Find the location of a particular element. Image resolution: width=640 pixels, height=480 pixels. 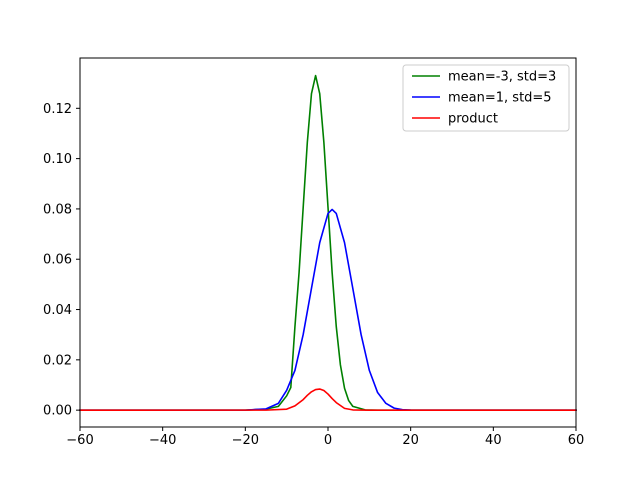

y-tick-label: 0.02 is located at coordinates (57, 360).